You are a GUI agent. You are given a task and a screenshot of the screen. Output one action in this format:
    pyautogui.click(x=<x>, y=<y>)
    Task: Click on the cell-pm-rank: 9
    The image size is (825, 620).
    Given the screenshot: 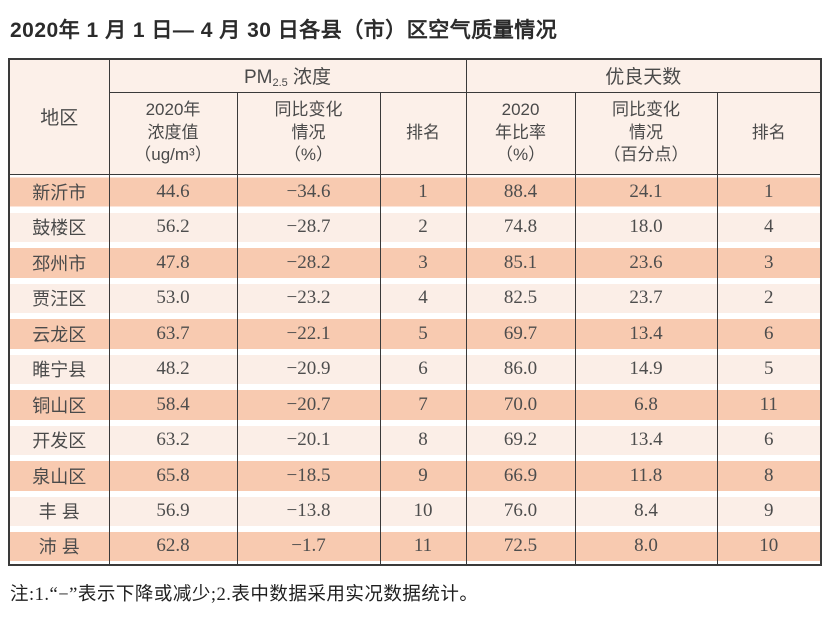 What is the action you would take?
    pyautogui.click(x=423, y=476)
    